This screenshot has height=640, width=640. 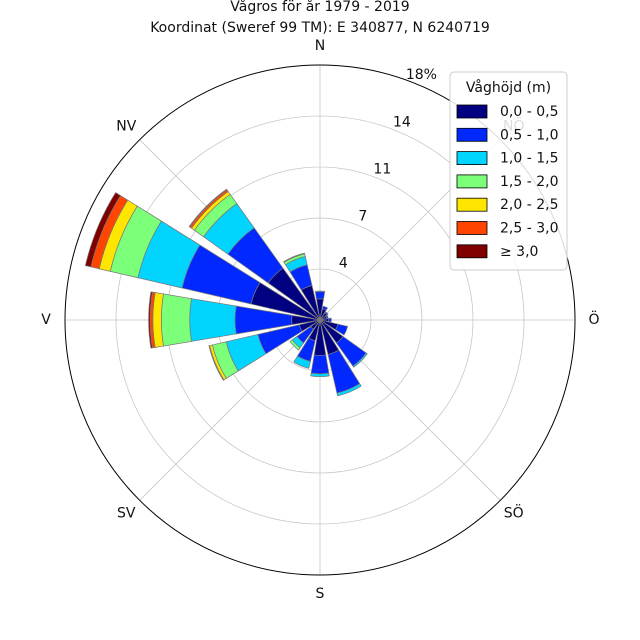 What do you see at coordinates (421, 75) in the screenshot?
I see `radial-tick-label: 18%` at bounding box center [421, 75].